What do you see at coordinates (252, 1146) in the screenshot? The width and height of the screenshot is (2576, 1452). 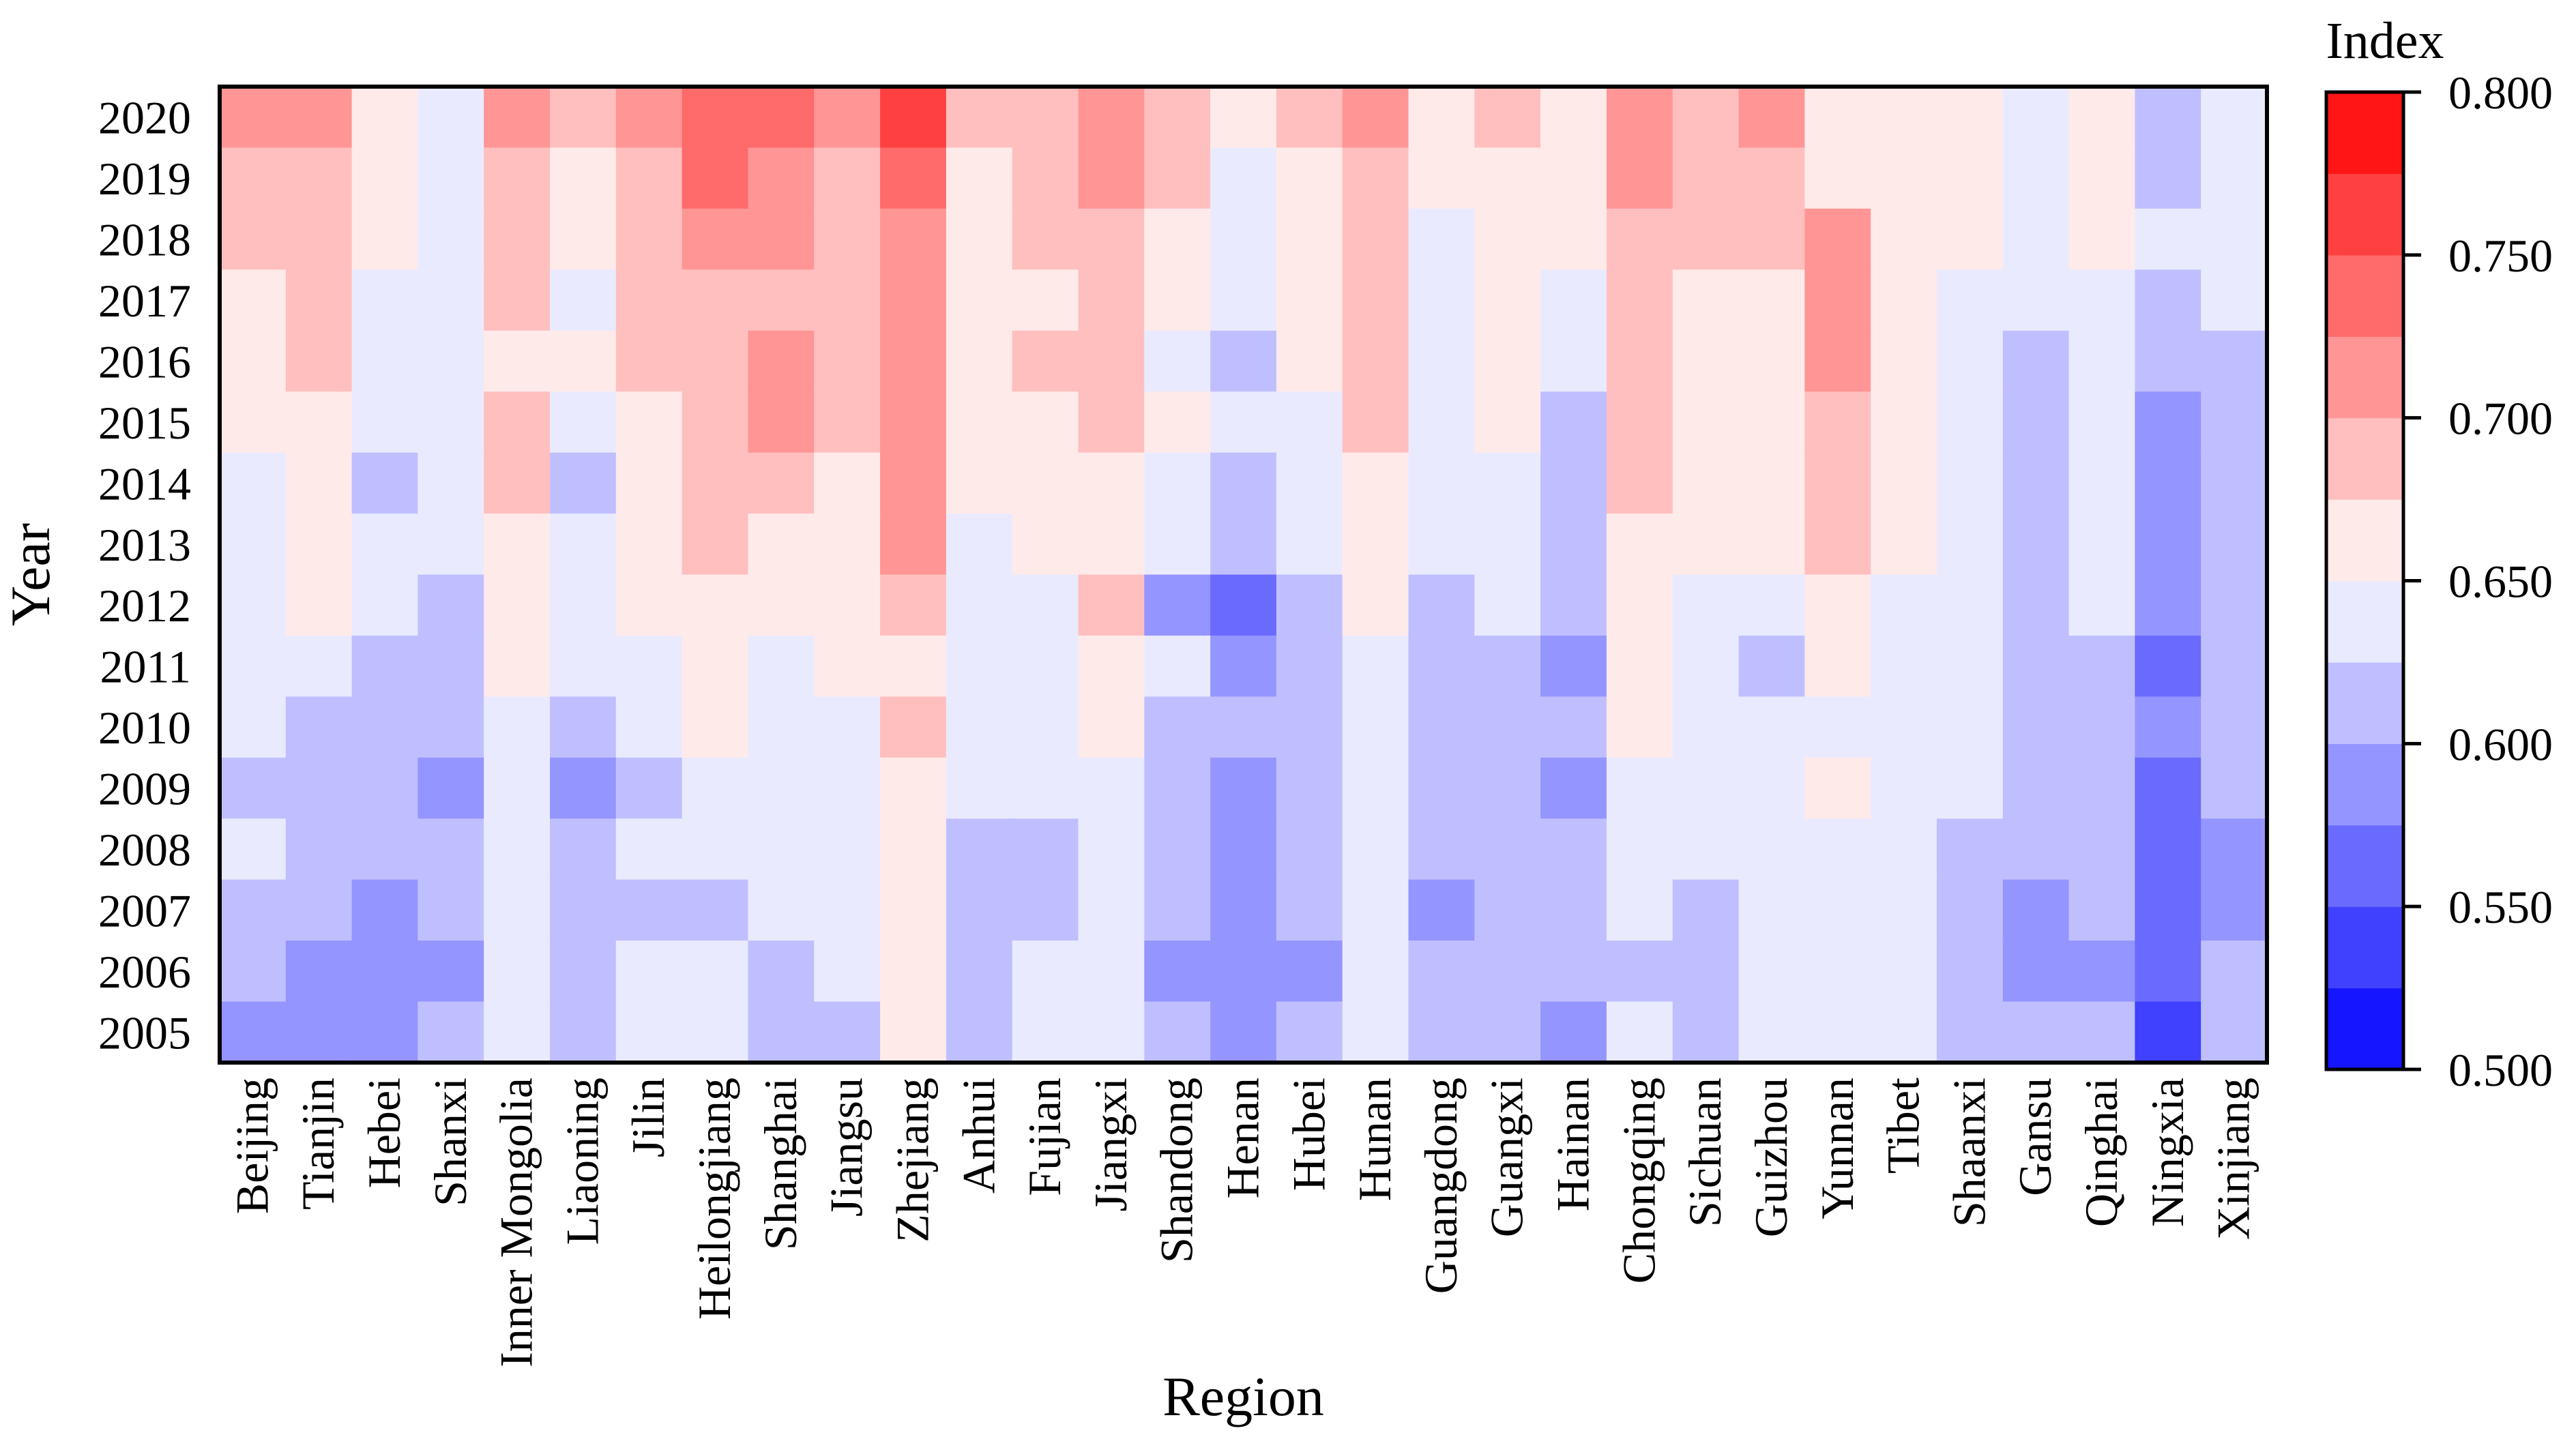 I see `x-tick-label: Beijing` at bounding box center [252, 1146].